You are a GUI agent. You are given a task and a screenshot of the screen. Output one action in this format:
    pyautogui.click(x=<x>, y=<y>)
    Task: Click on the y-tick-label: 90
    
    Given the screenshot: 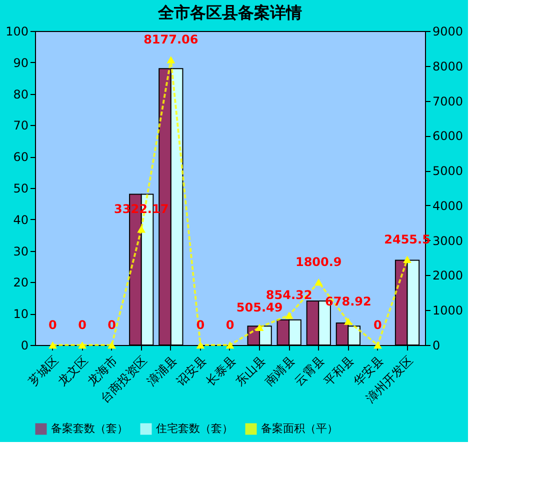 What is the action you would take?
    pyautogui.click(x=20, y=63)
    